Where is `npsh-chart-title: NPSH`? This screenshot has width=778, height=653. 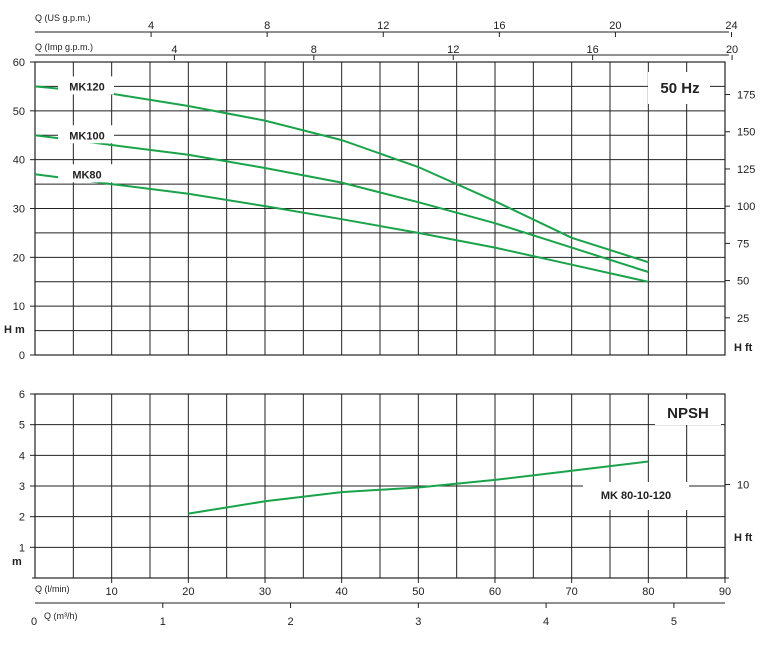
npsh-chart-title: NPSH is located at coordinates (688, 413).